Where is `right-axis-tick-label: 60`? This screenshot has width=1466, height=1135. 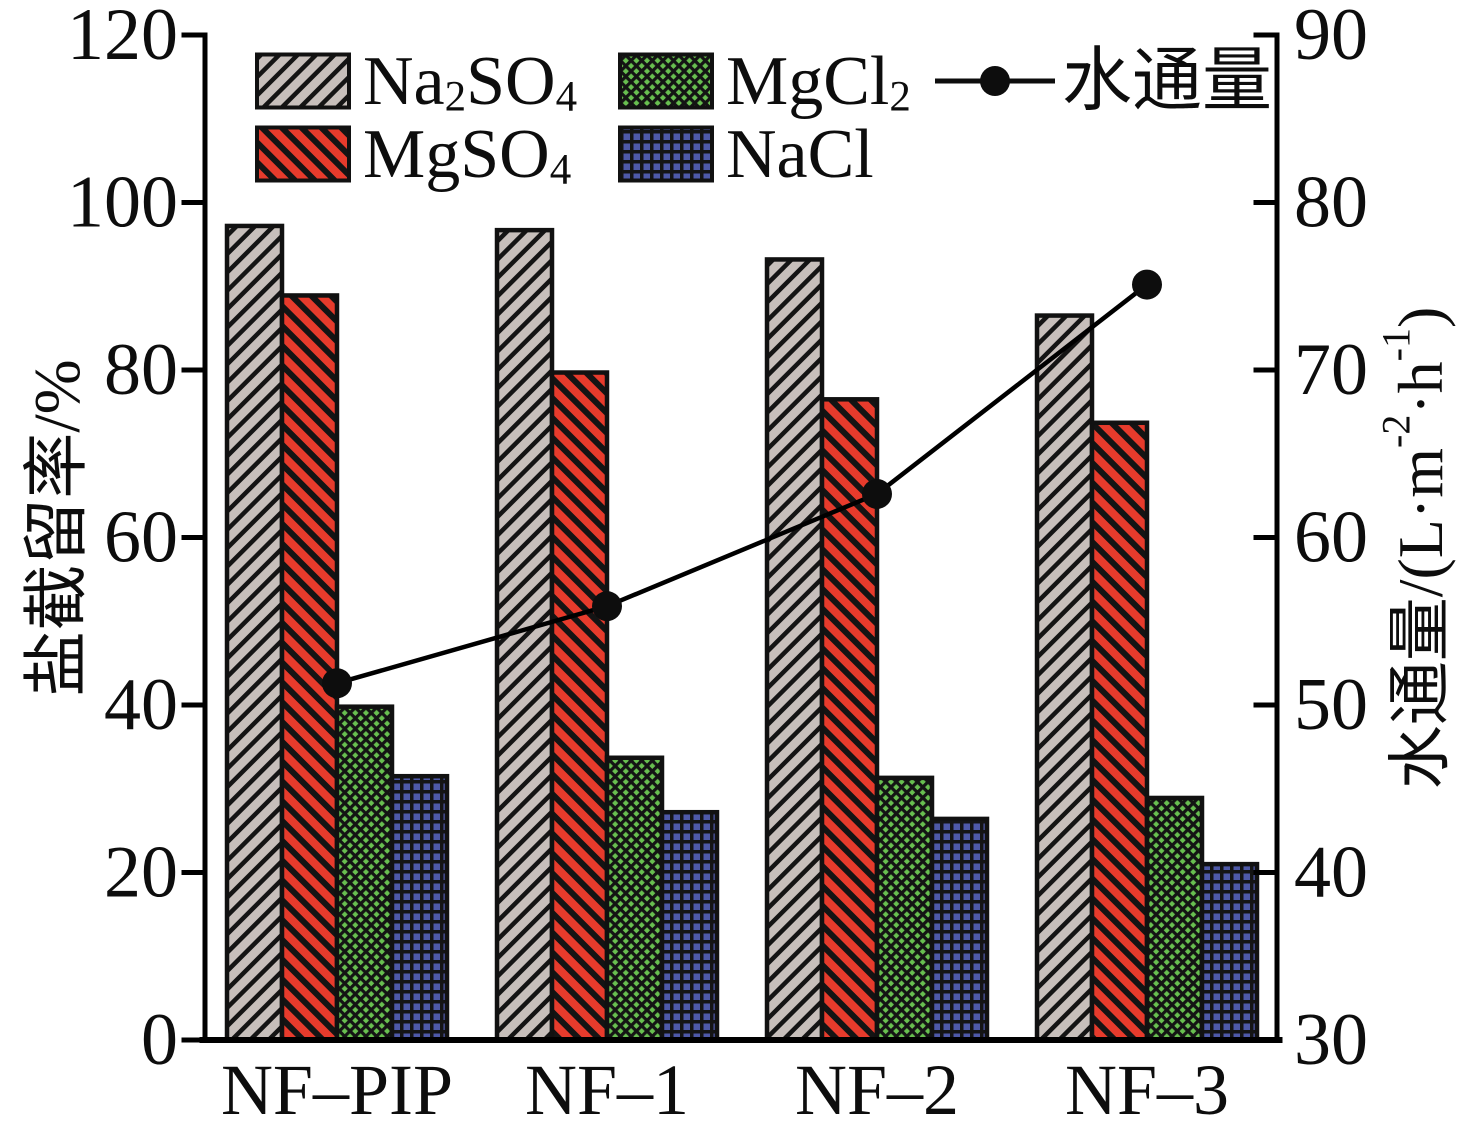 right-axis-tick-label: 60 is located at coordinates (1331, 538).